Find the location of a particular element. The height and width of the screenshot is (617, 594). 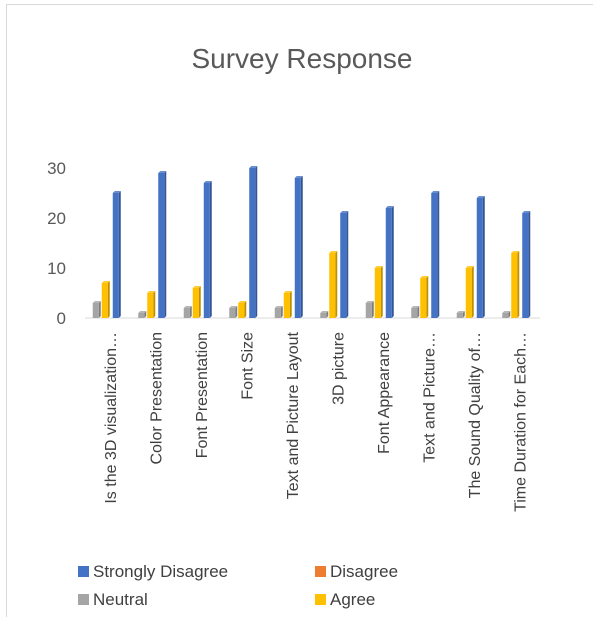

x-tick-label: Font Presentation is located at coordinates (202, 395).